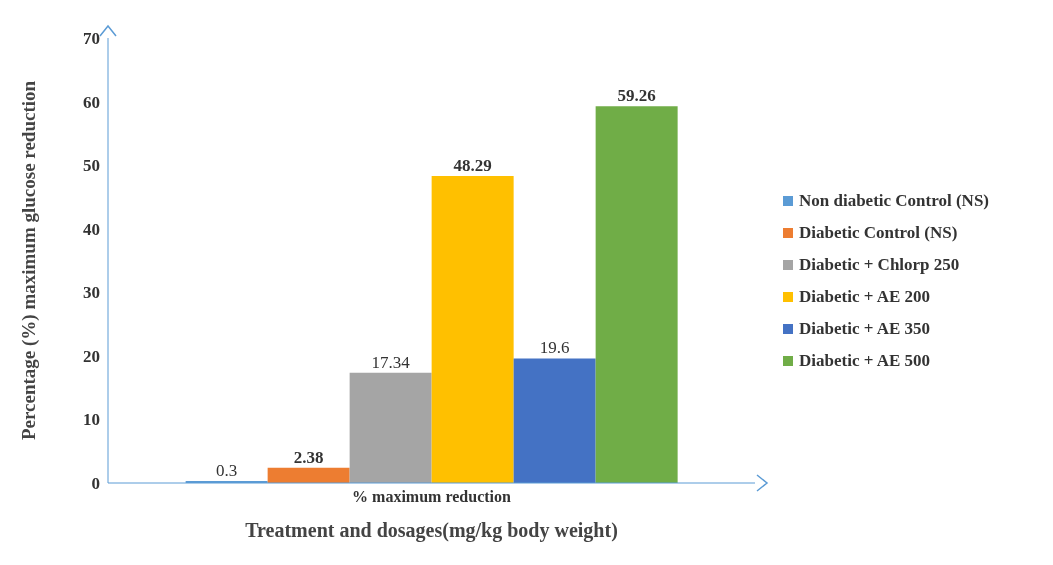  I want to click on legend-label: Diabetic + AE 200, so click(865, 296).